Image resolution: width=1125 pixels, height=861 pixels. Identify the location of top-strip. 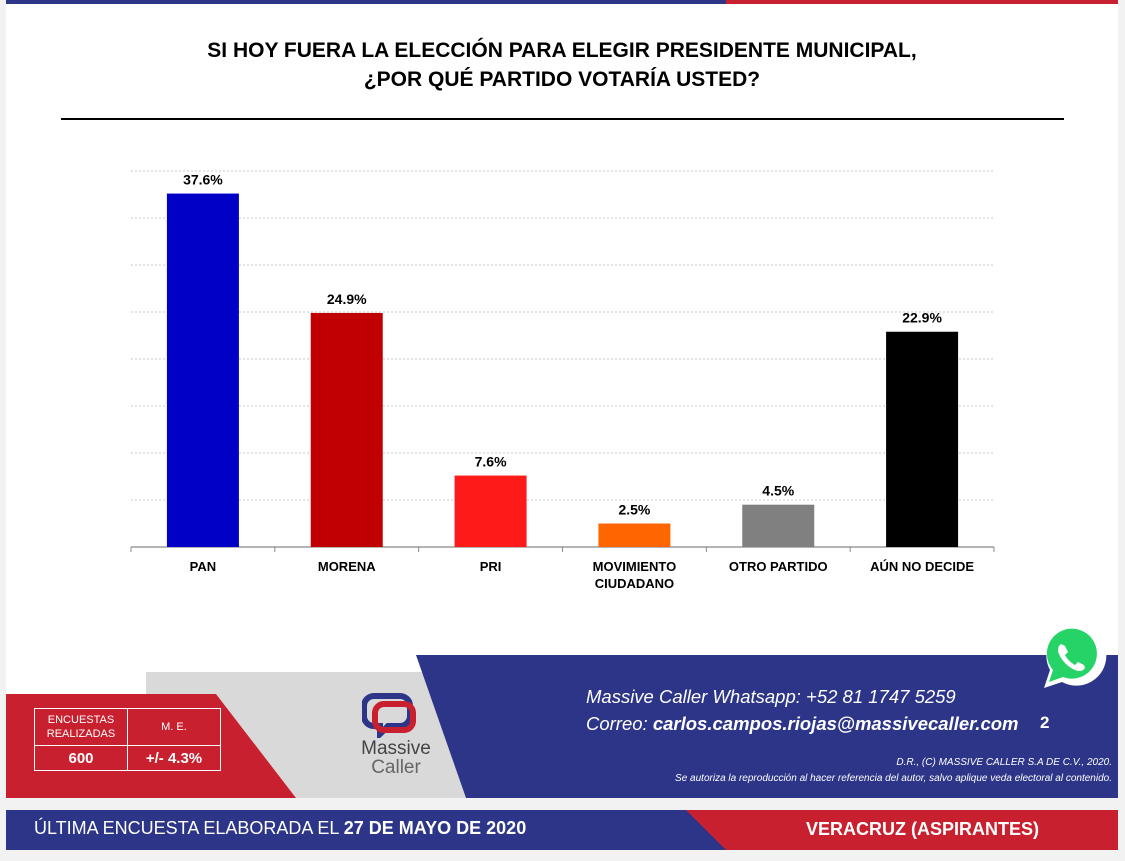
(562, 2).